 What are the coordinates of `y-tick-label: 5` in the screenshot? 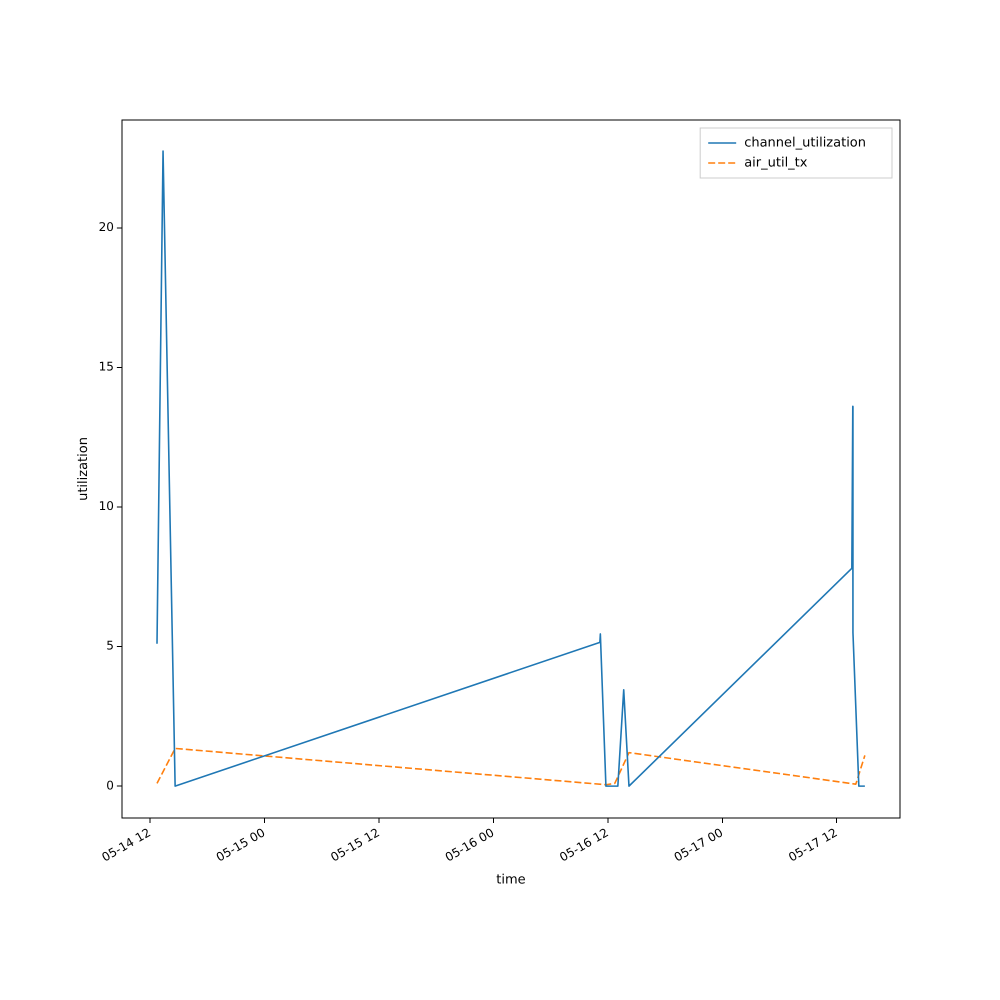 It's located at (110, 645).